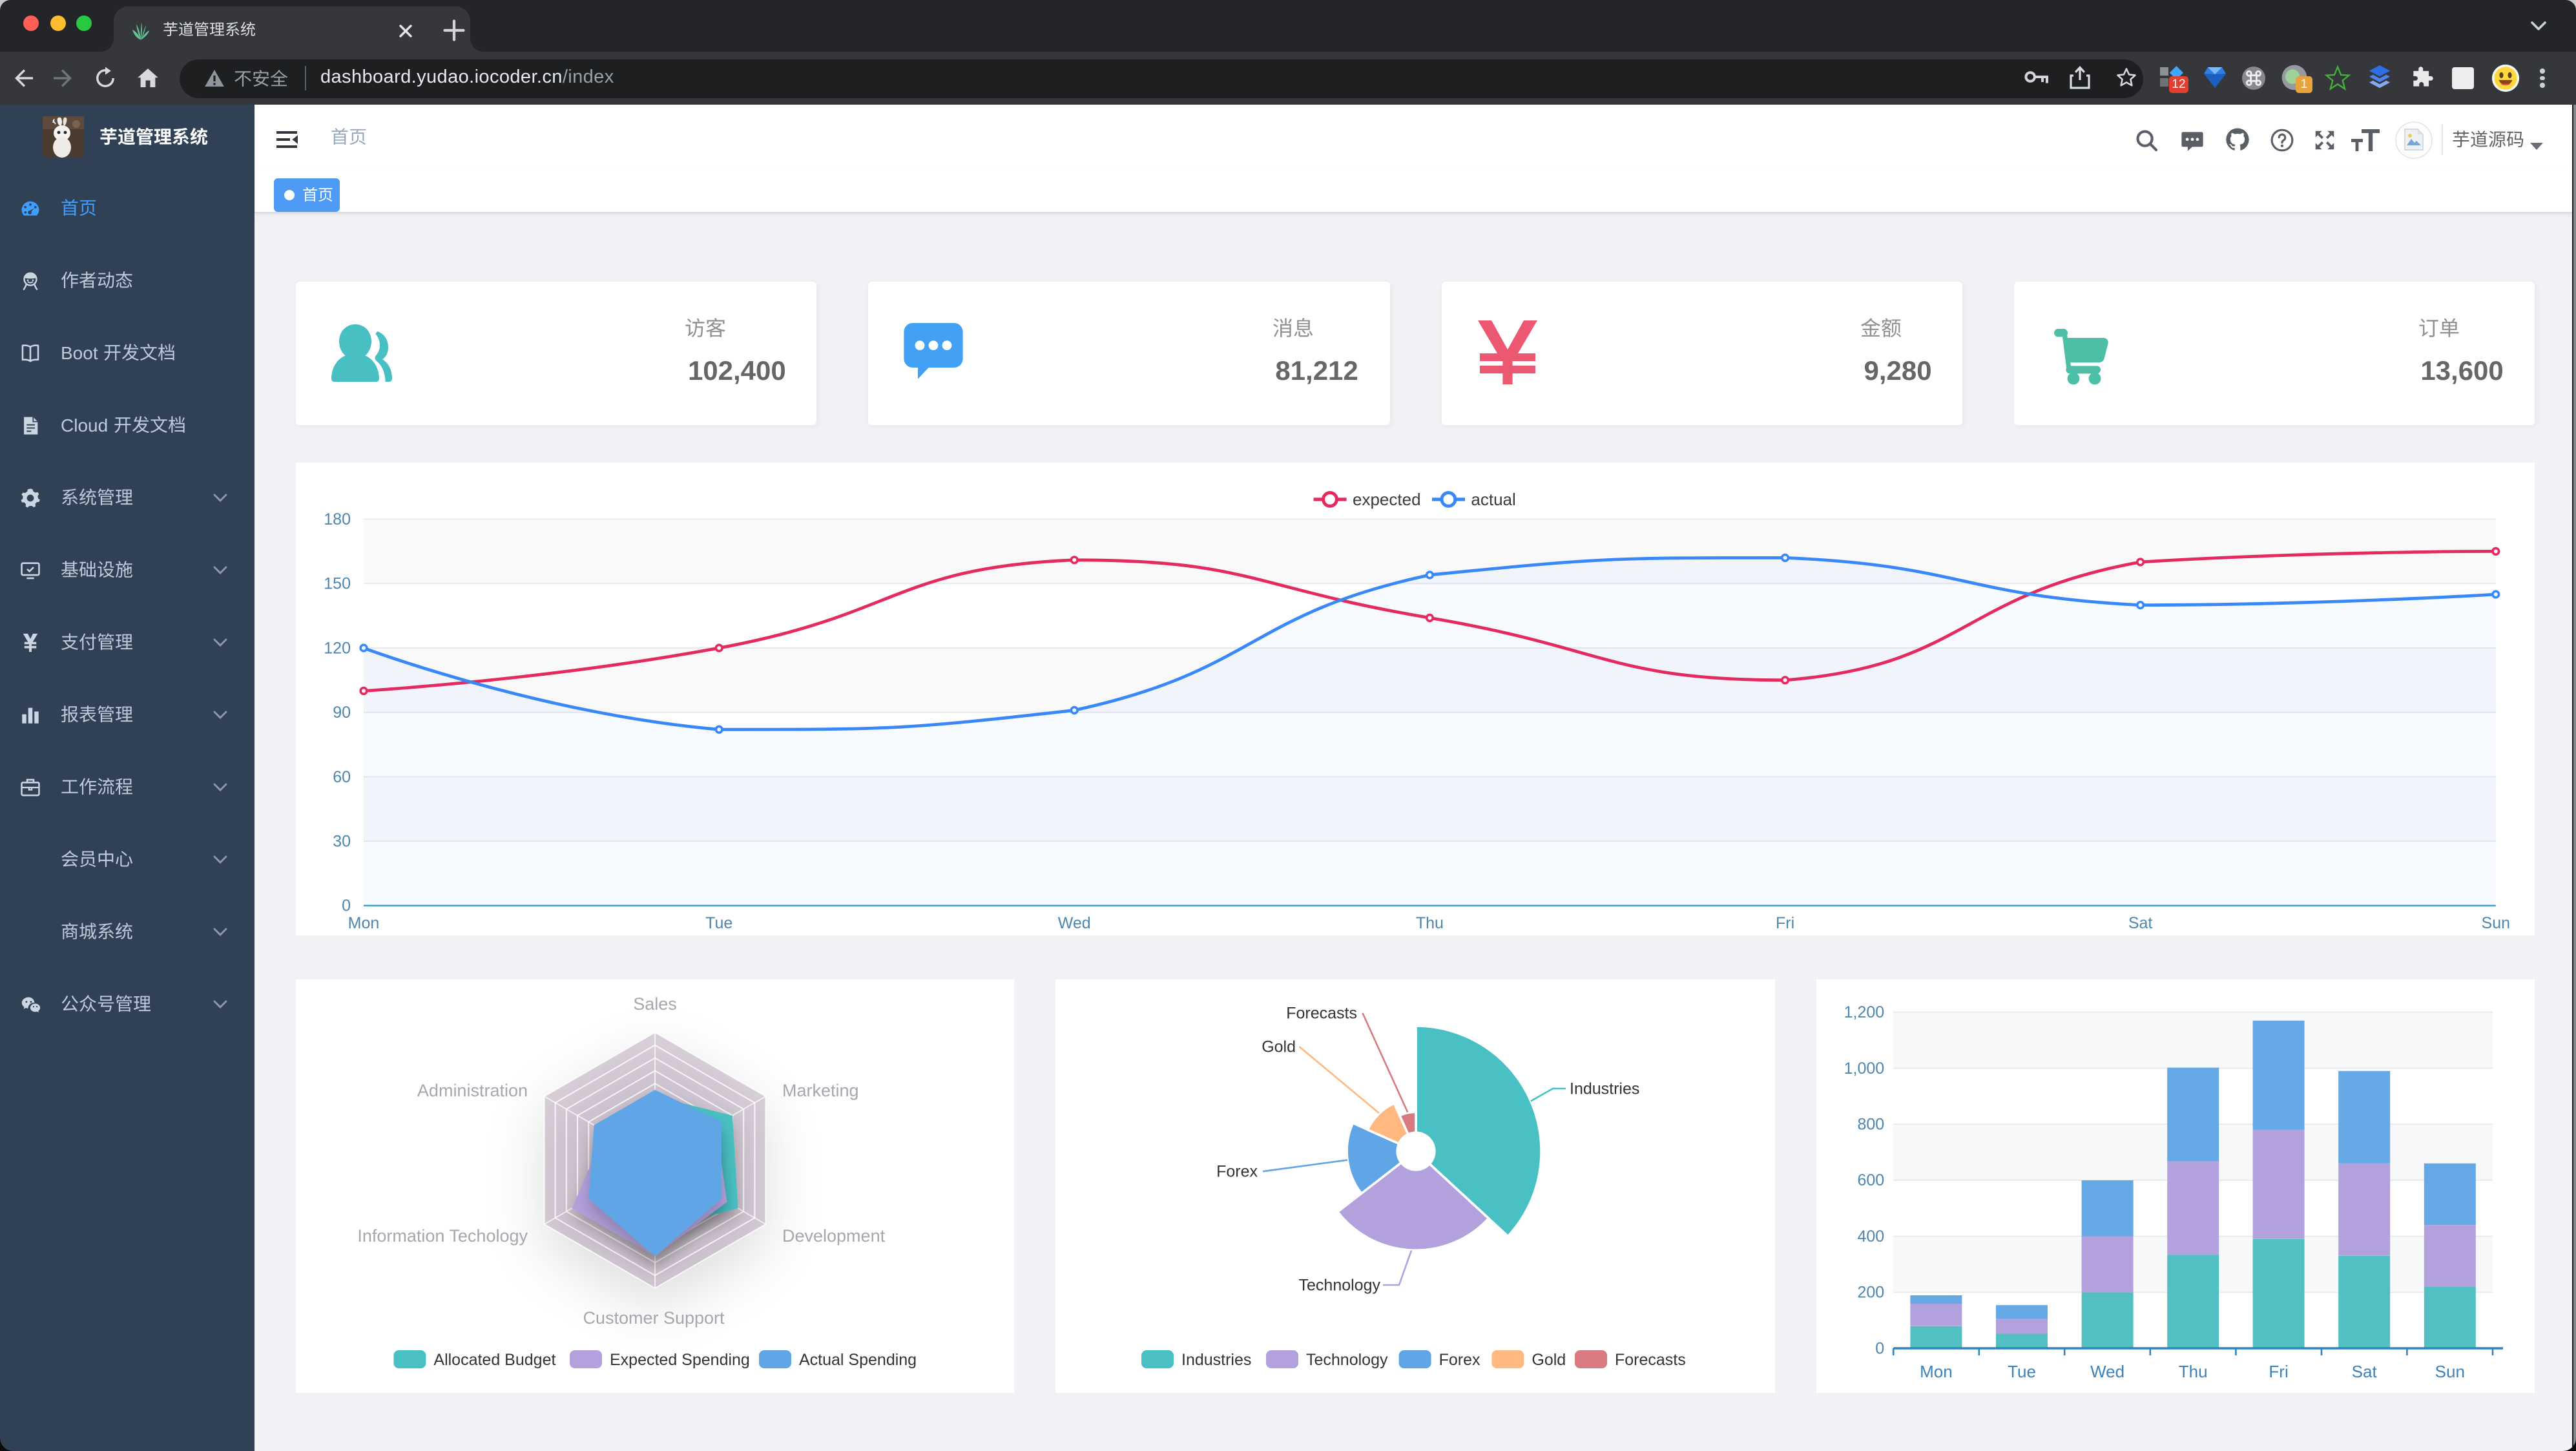  Describe the element at coordinates (472, 1090) in the screenshot. I see `svg-text: Administration` at that location.